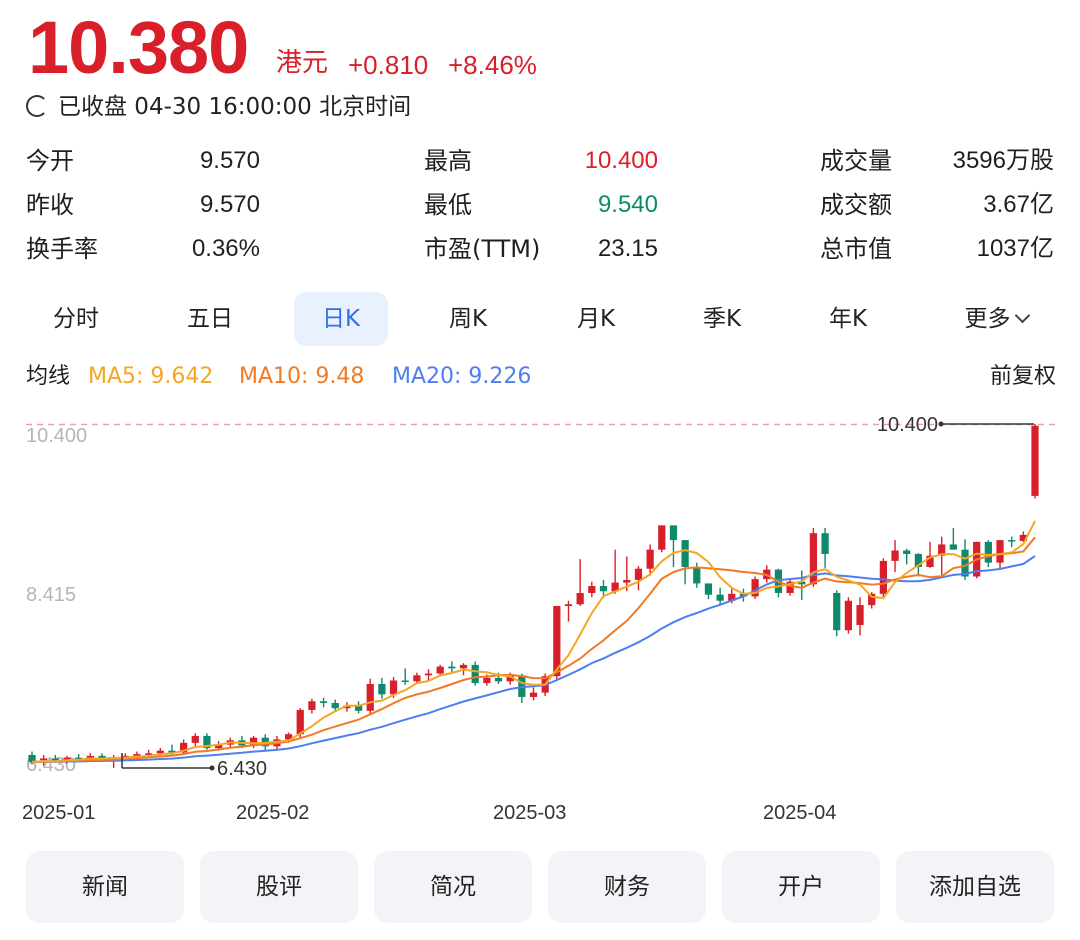 This screenshot has height=940, width=1080. Describe the element at coordinates (272, 813) in the screenshot. I see `x-tick-label: 2025-02` at that location.